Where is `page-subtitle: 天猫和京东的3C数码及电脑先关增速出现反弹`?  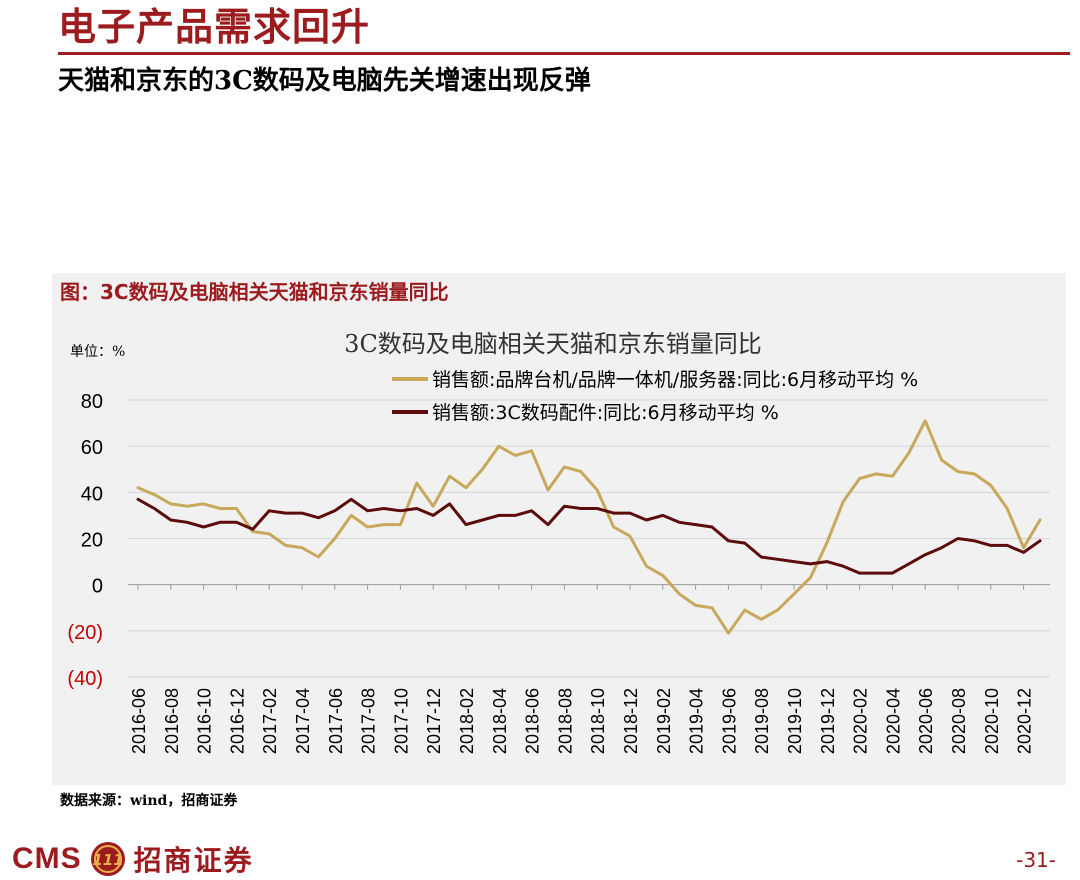
page-subtitle: 天猫和京东的3C数码及电脑先关增速出现反弹 is located at coordinates (324, 81).